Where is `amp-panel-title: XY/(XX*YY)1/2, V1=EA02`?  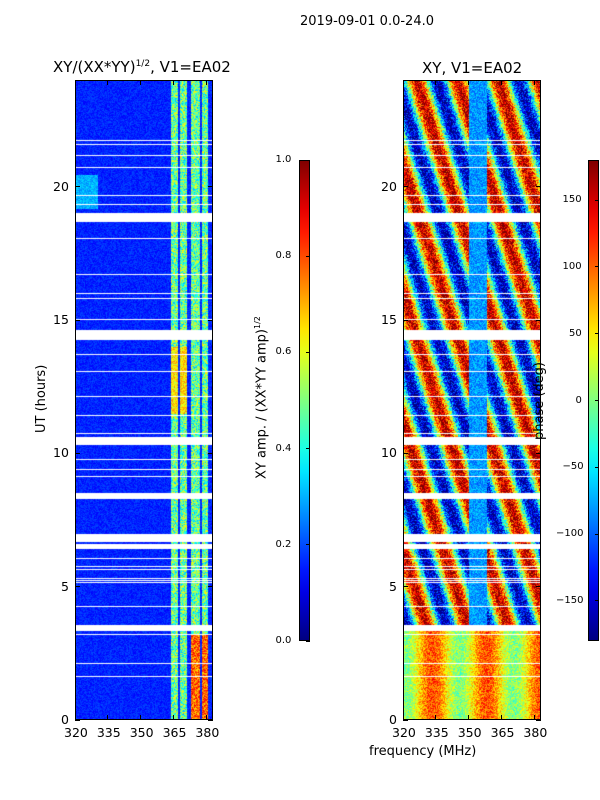 amp-panel-title: XY/(XX*YY)1/2, V1=EA02 is located at coordinates (142, 67).